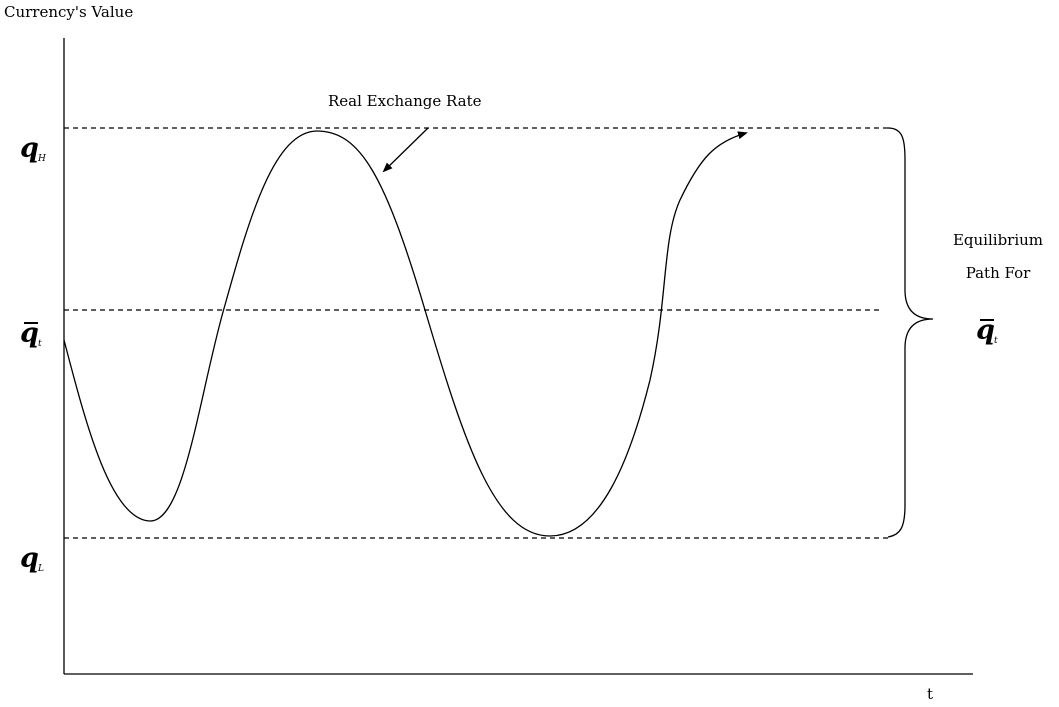 The image size is (1059, 707). I want to click on x-axis-label: t, so click(930, 694).